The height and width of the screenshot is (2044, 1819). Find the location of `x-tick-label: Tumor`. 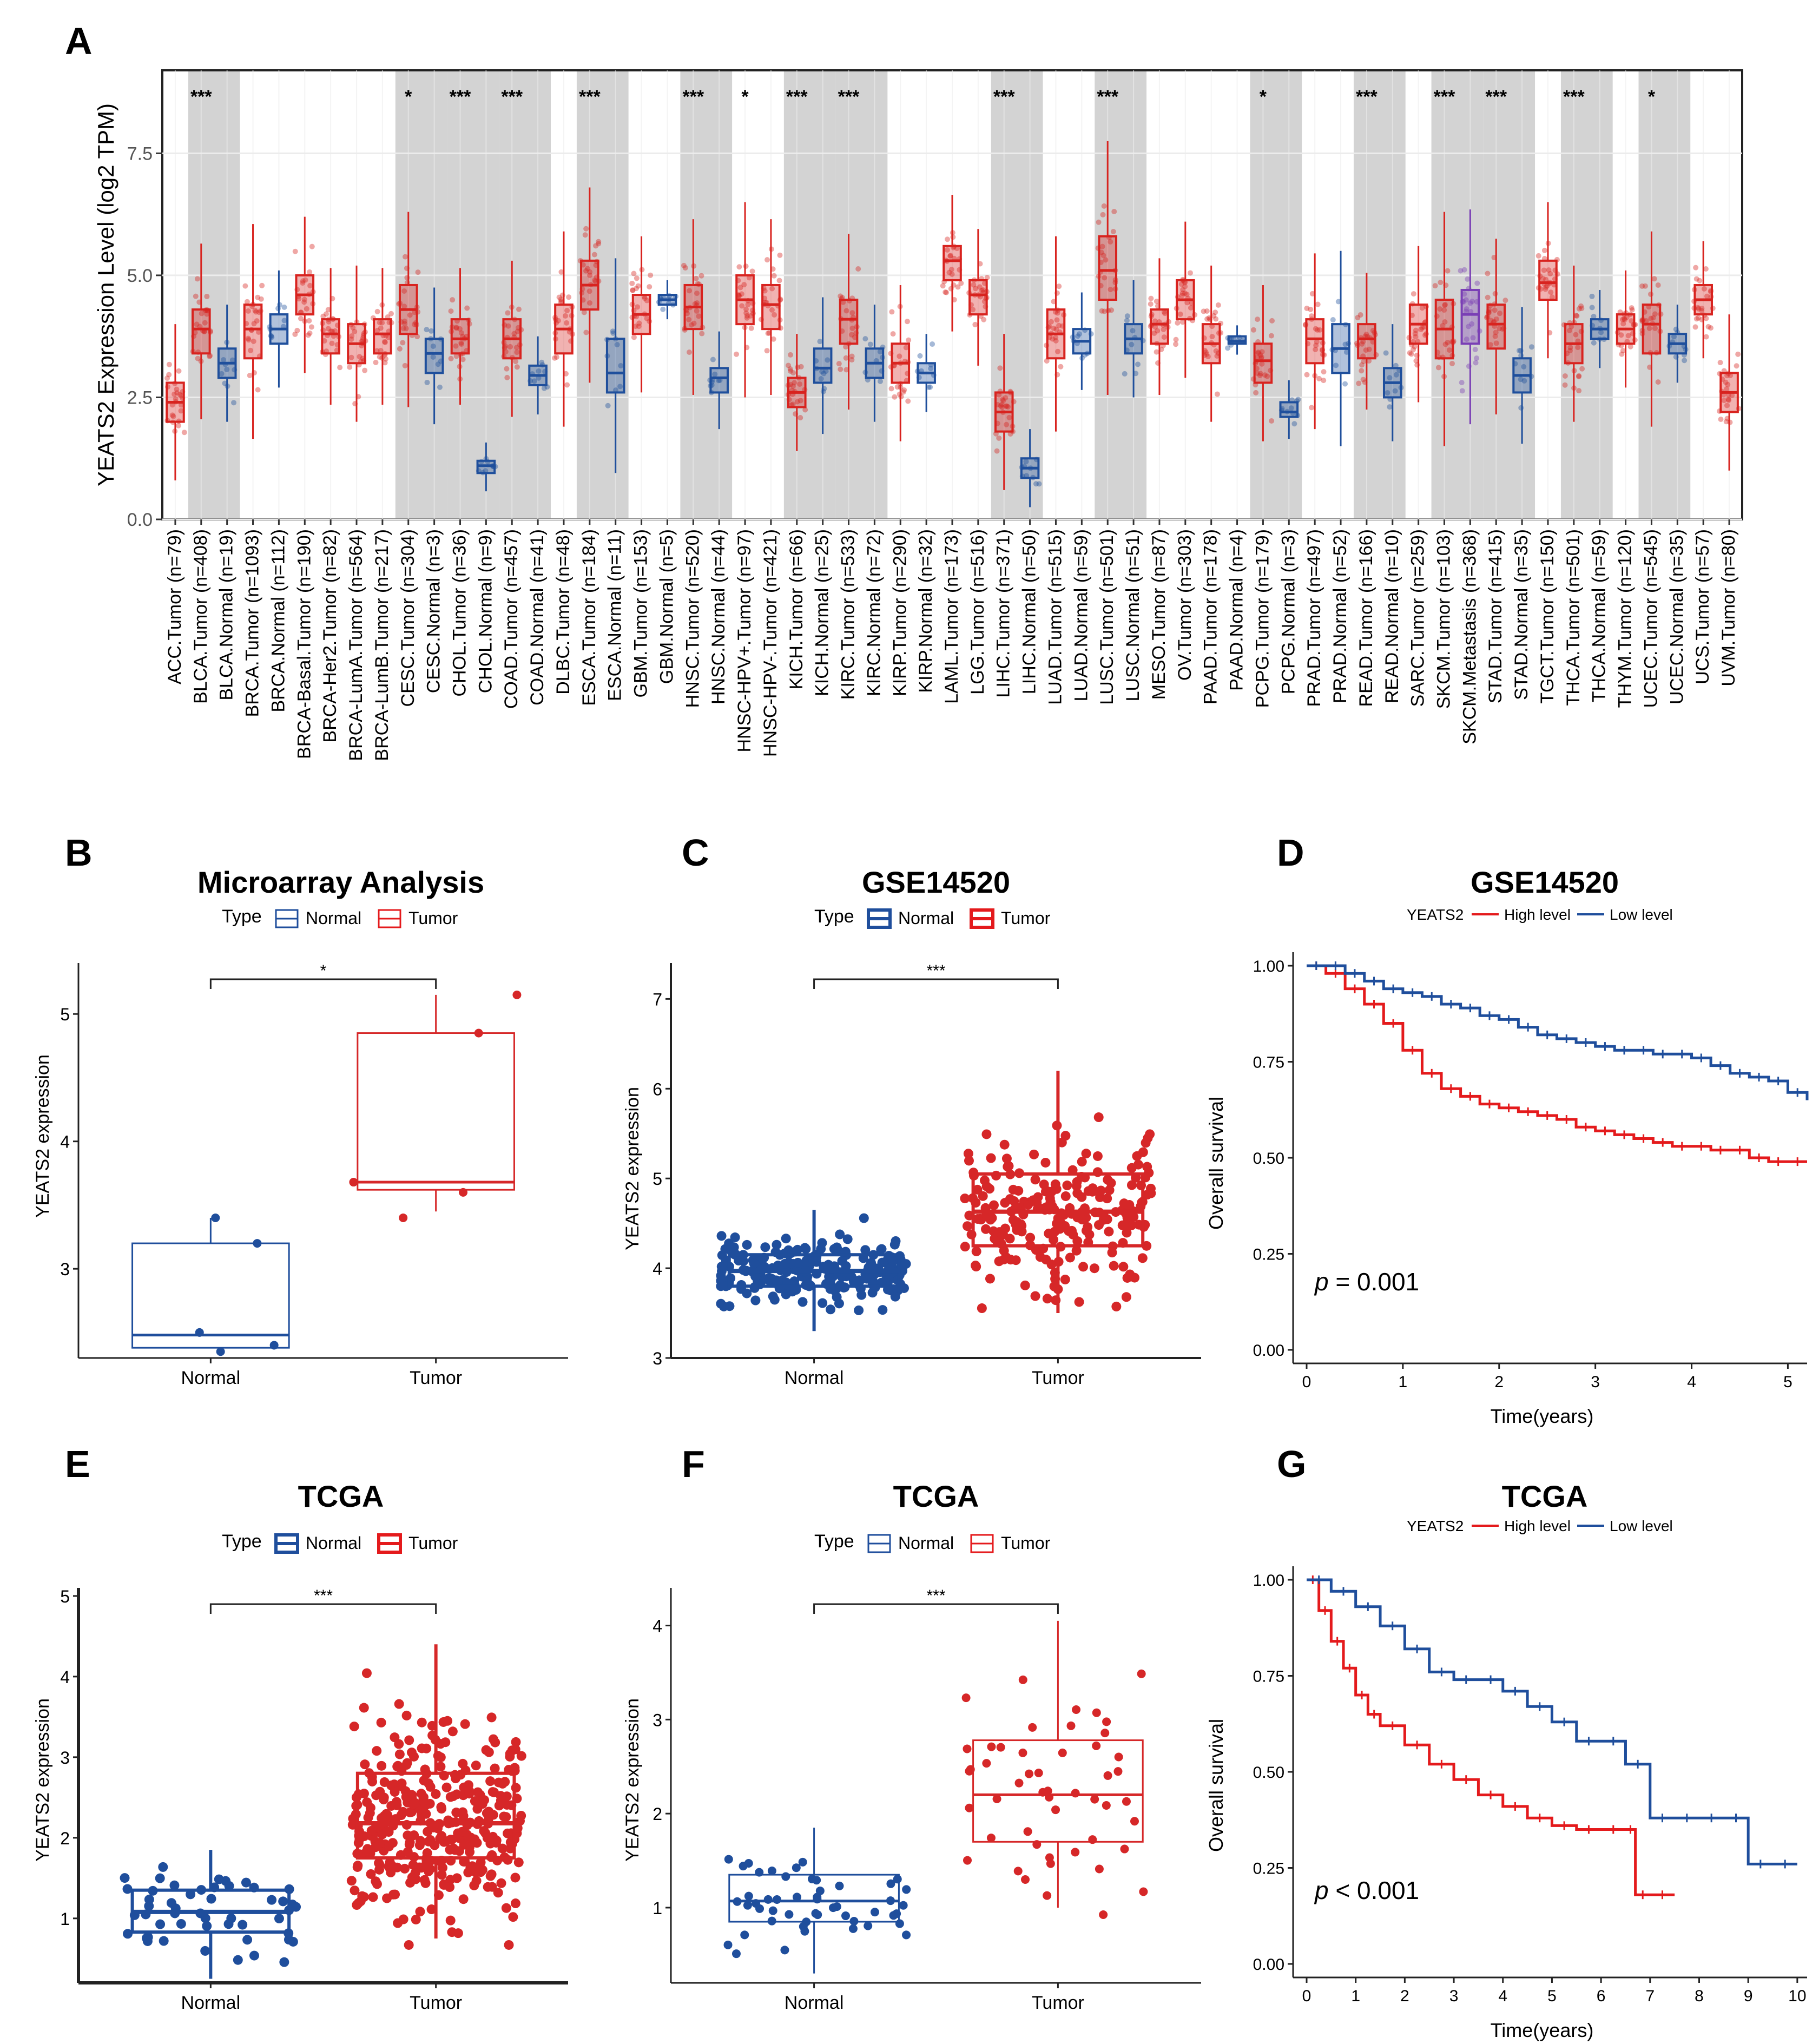

x-tick-label: Tumor is located at coordinates (1058, 1378).